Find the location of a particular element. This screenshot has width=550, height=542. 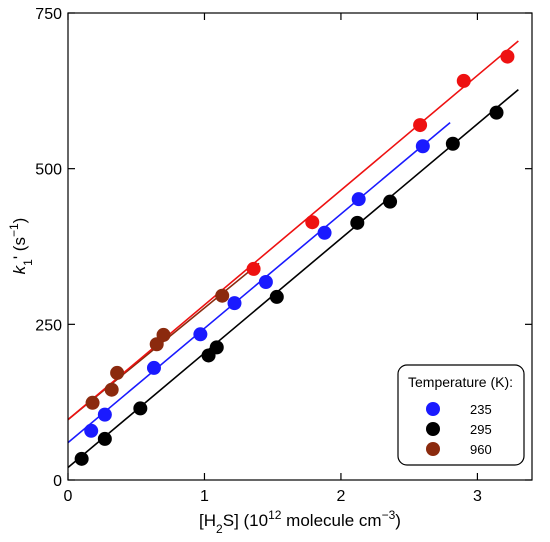

legend-label-960: 960 is located at coordinates (481, 449).